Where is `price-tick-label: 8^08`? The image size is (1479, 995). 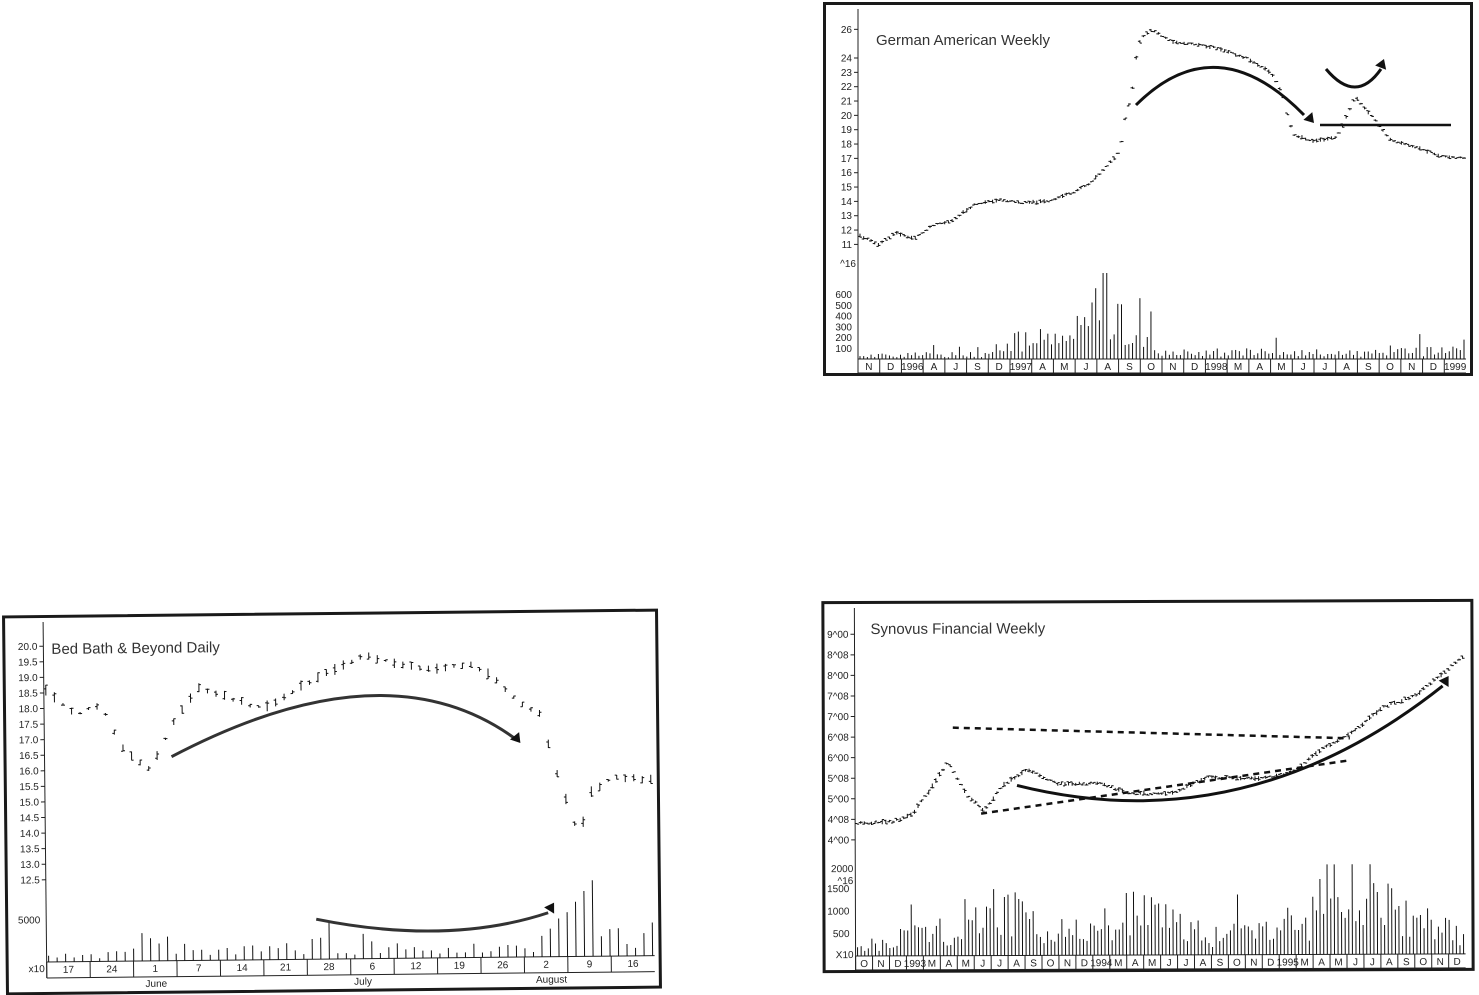 price-tick-label: 8^08 is located at coordinates (838, 655).